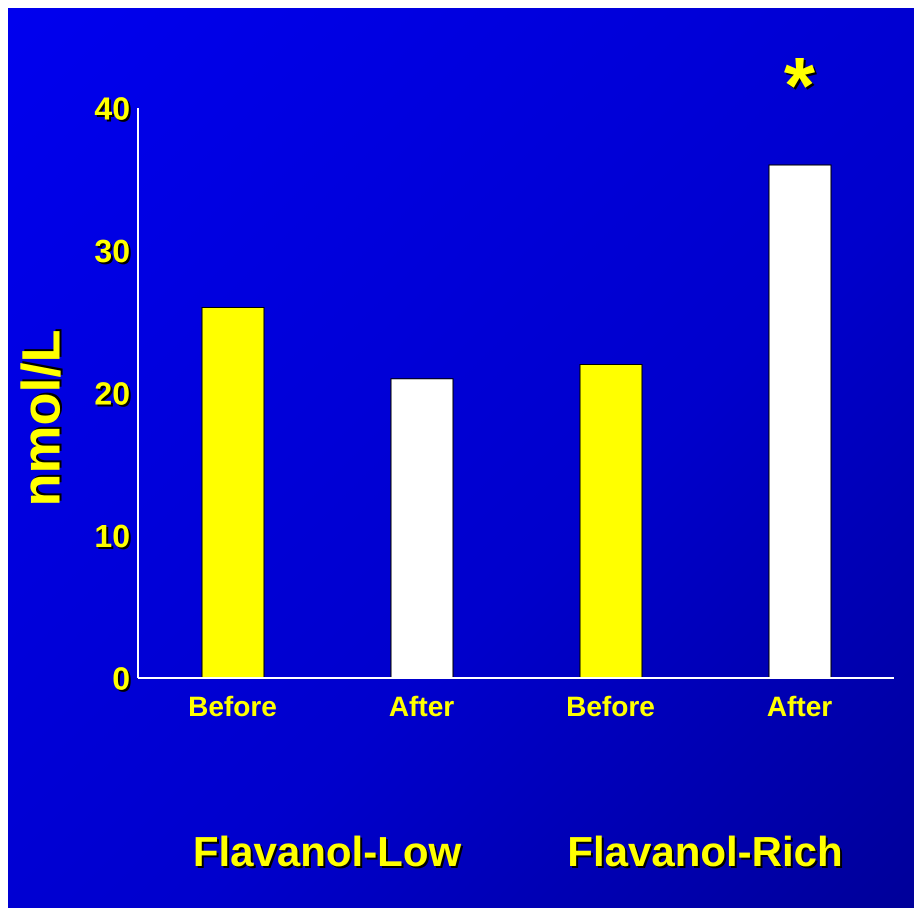 This screenshot has width=914, height=912. I want to click on text: Flavanol-Rich, so click(705, 852).